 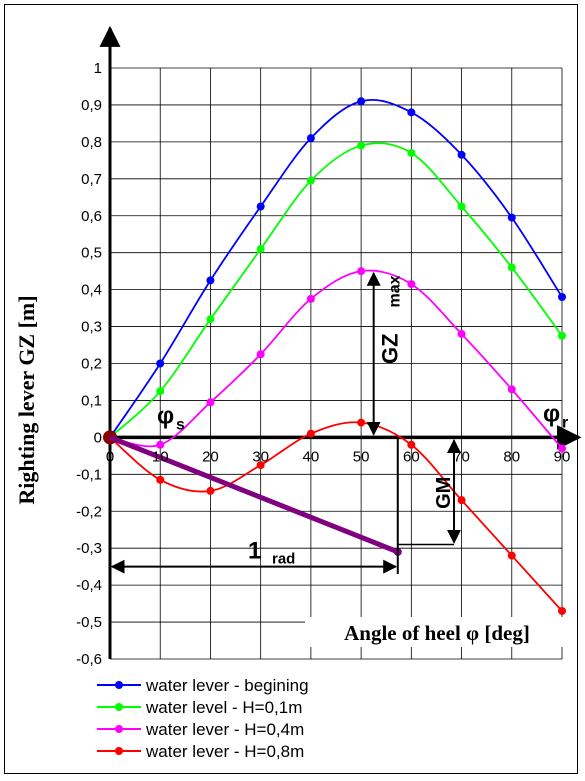 I want to click on y-tick-label: 0,8, so click(x=91, y=142).